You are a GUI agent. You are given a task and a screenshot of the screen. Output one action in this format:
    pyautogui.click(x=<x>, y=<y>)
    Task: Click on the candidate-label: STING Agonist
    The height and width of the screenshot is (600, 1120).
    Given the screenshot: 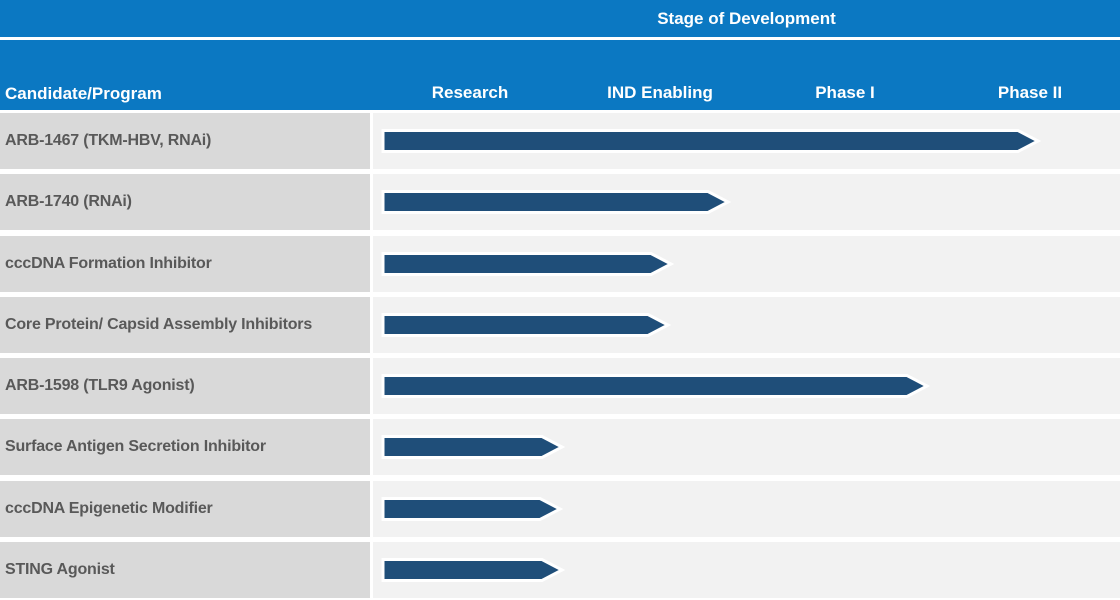 What is the action you would take?
    pyautogui.click(x=185, y=569)
    